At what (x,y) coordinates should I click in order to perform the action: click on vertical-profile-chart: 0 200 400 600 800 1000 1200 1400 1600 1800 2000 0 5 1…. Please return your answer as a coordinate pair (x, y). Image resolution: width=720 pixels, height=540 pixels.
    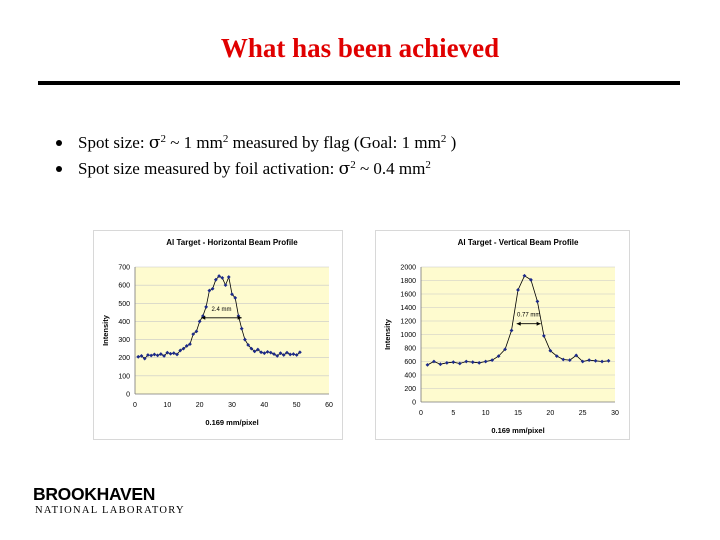
    Looking at the image, I should click on (502, 335).